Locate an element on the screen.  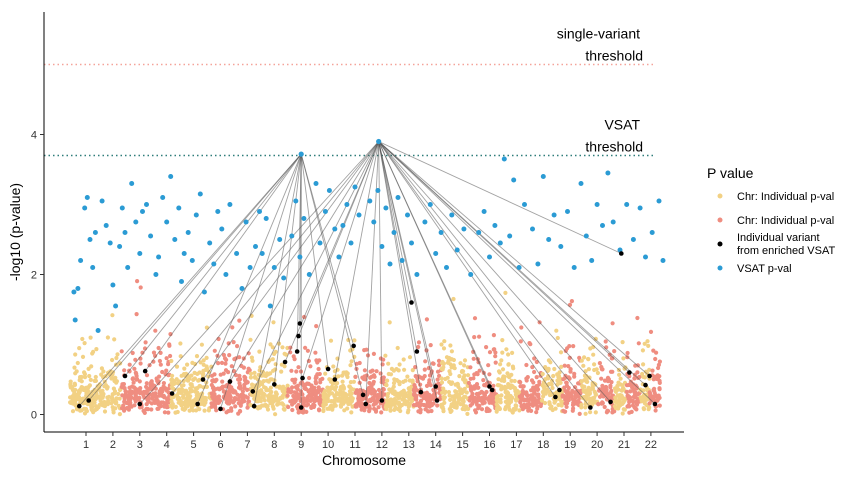
x-tick-label: 8 is located at coordinates (274, 445).